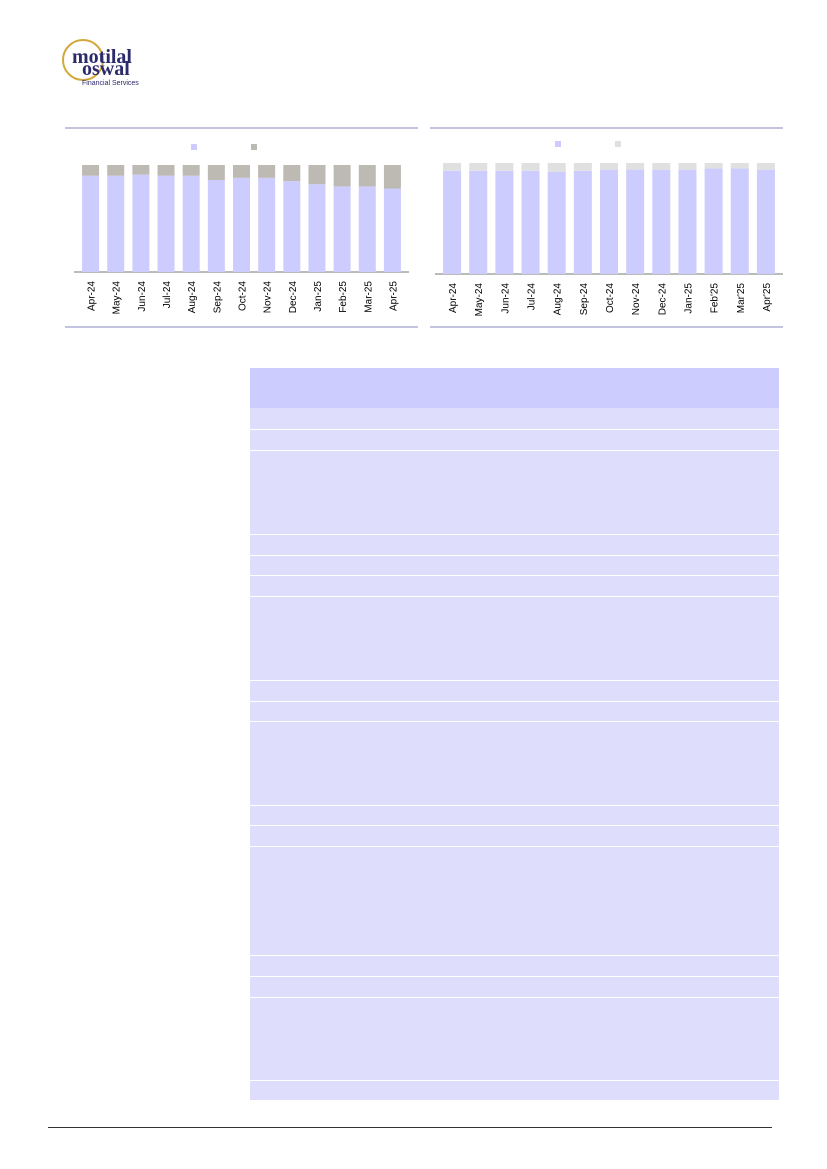  Describe the element at coordinates (102, 57) in the screenshot. I see `logo-text: motilal` at that location.